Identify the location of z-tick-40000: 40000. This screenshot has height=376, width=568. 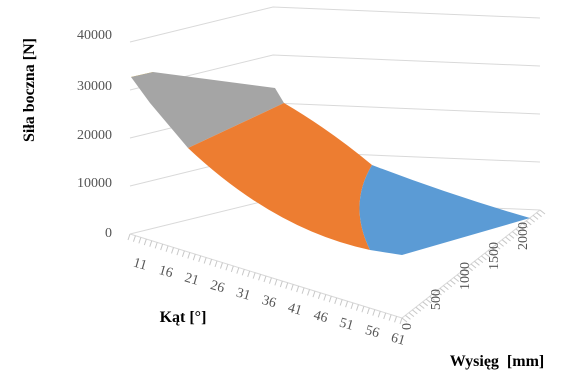
(94, 35).